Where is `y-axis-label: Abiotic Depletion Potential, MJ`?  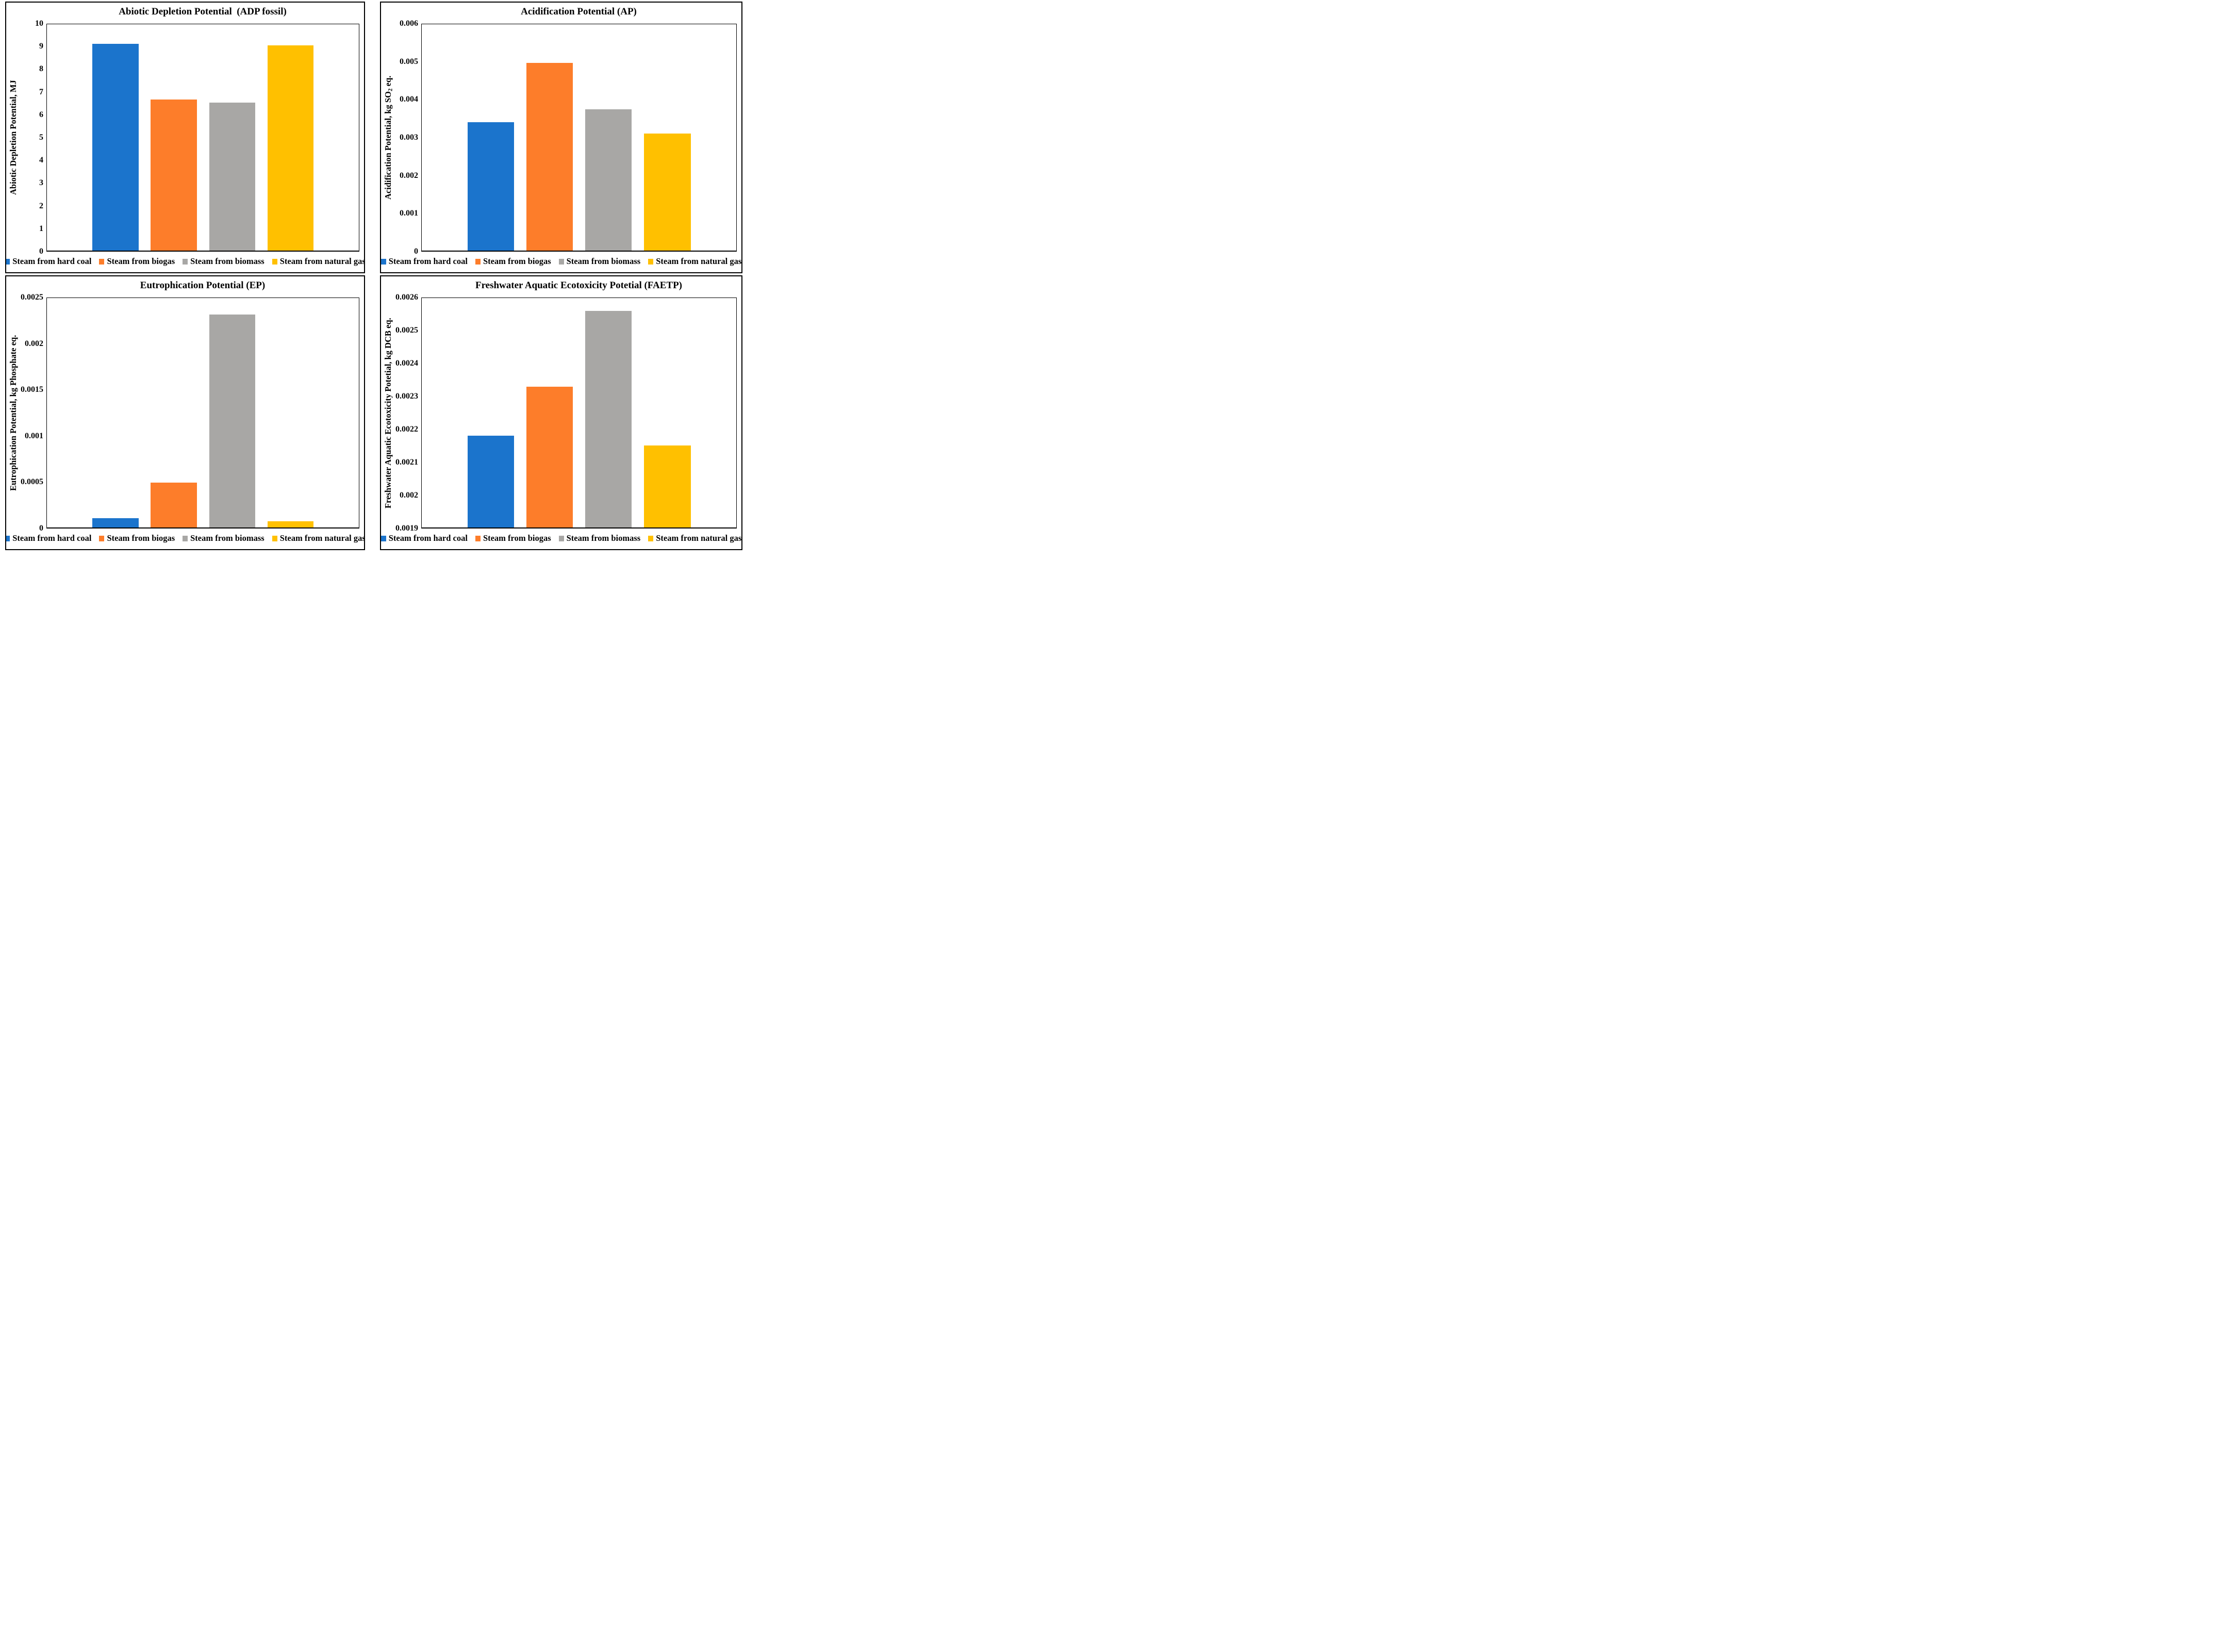 y-axis-label: Abiotic Depletion Potential, MJ is located at coordinates (13, 138).